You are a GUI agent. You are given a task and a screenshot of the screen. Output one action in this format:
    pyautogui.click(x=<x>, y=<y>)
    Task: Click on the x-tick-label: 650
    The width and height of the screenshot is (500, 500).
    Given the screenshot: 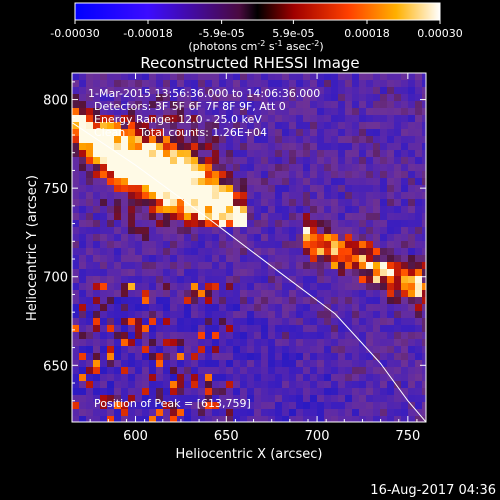 What is the action you would take?
    pyautogui.click(x=226, y=436)
    